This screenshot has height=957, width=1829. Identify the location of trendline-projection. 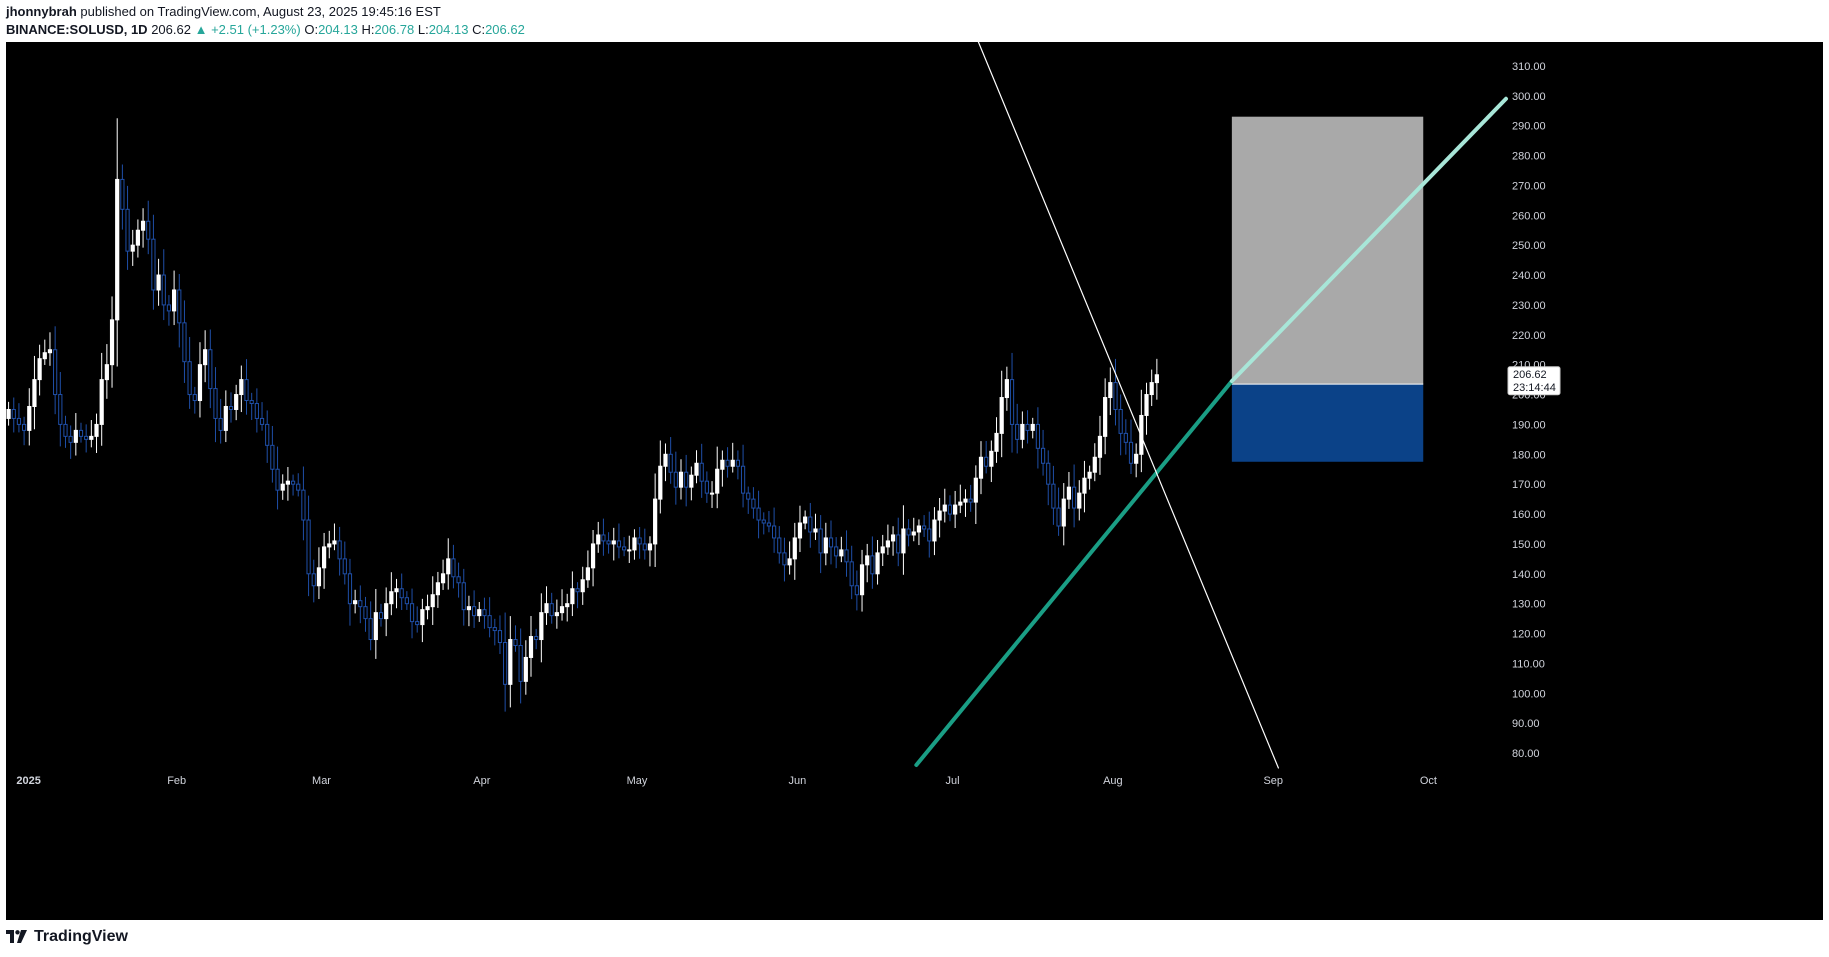
(1368, 240).